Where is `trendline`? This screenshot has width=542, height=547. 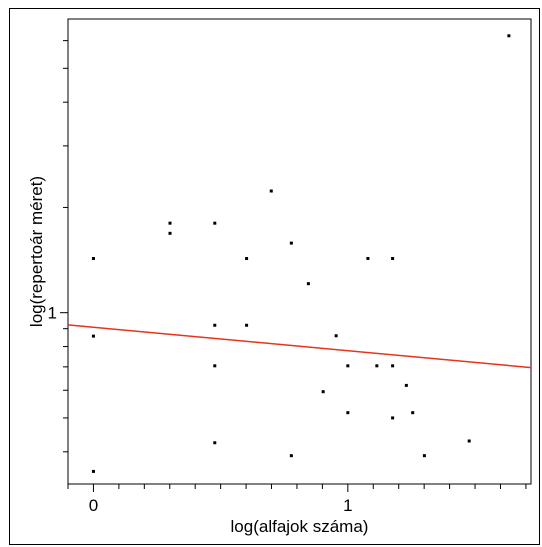 trendline is located at coordinates (299, 346).